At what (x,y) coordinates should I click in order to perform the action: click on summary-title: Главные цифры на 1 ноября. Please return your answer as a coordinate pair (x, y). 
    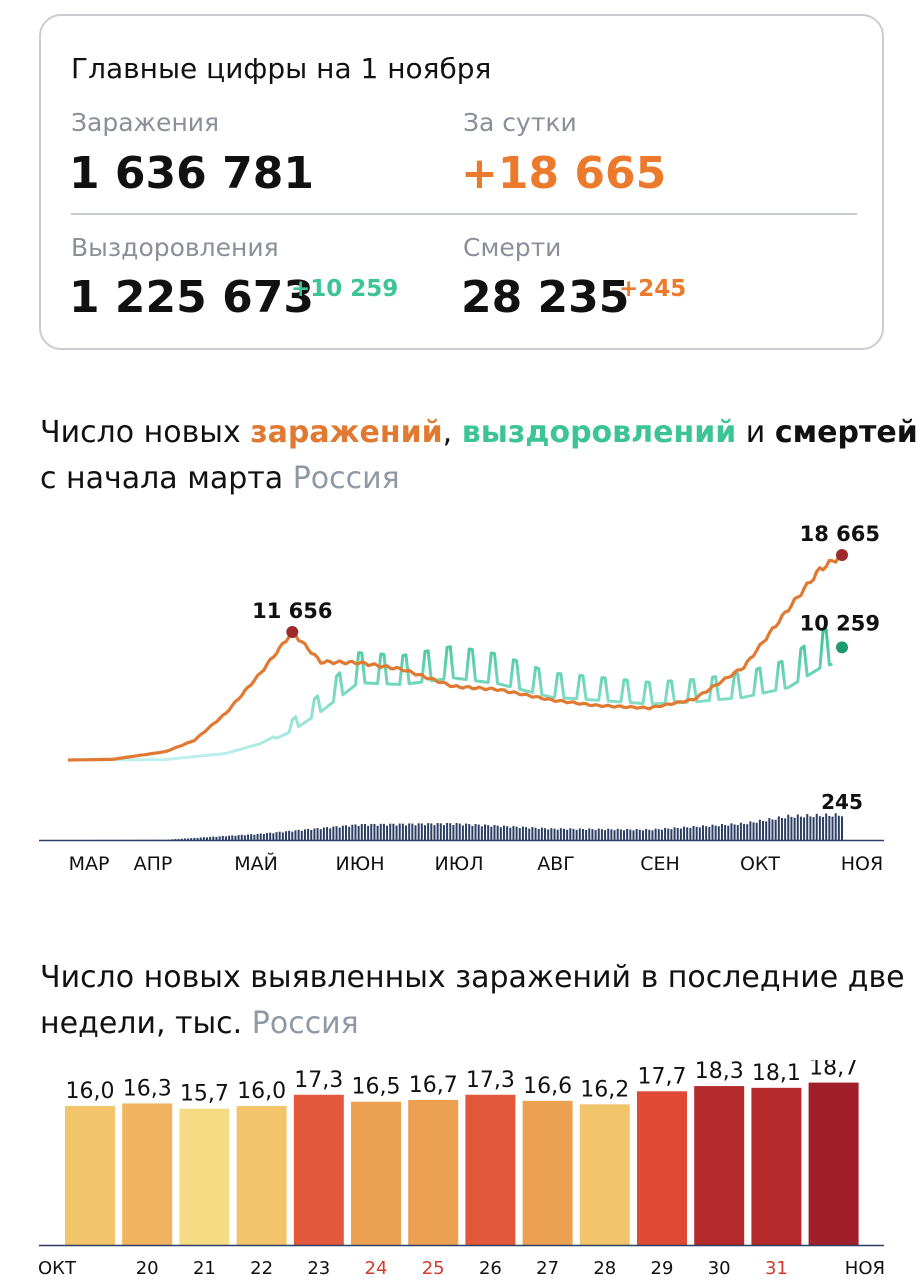
    Looking at the image, I should click on (281, 68).